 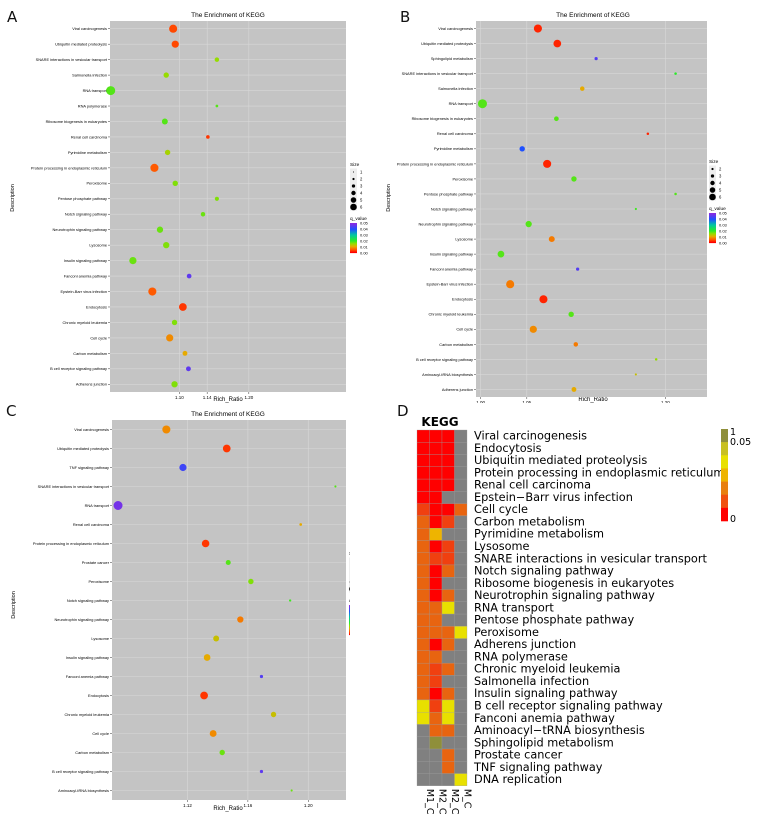 What do you see at coordinates (720, 190) in the screenshot?
I see `legend-size-label: 5` at bounding box center [720, 190].